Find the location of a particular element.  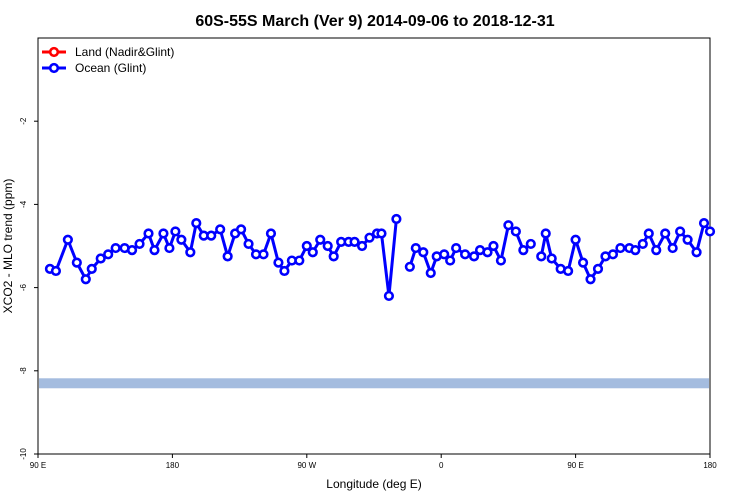

y-tick-label: -2 is located at coordinates (23, 121).